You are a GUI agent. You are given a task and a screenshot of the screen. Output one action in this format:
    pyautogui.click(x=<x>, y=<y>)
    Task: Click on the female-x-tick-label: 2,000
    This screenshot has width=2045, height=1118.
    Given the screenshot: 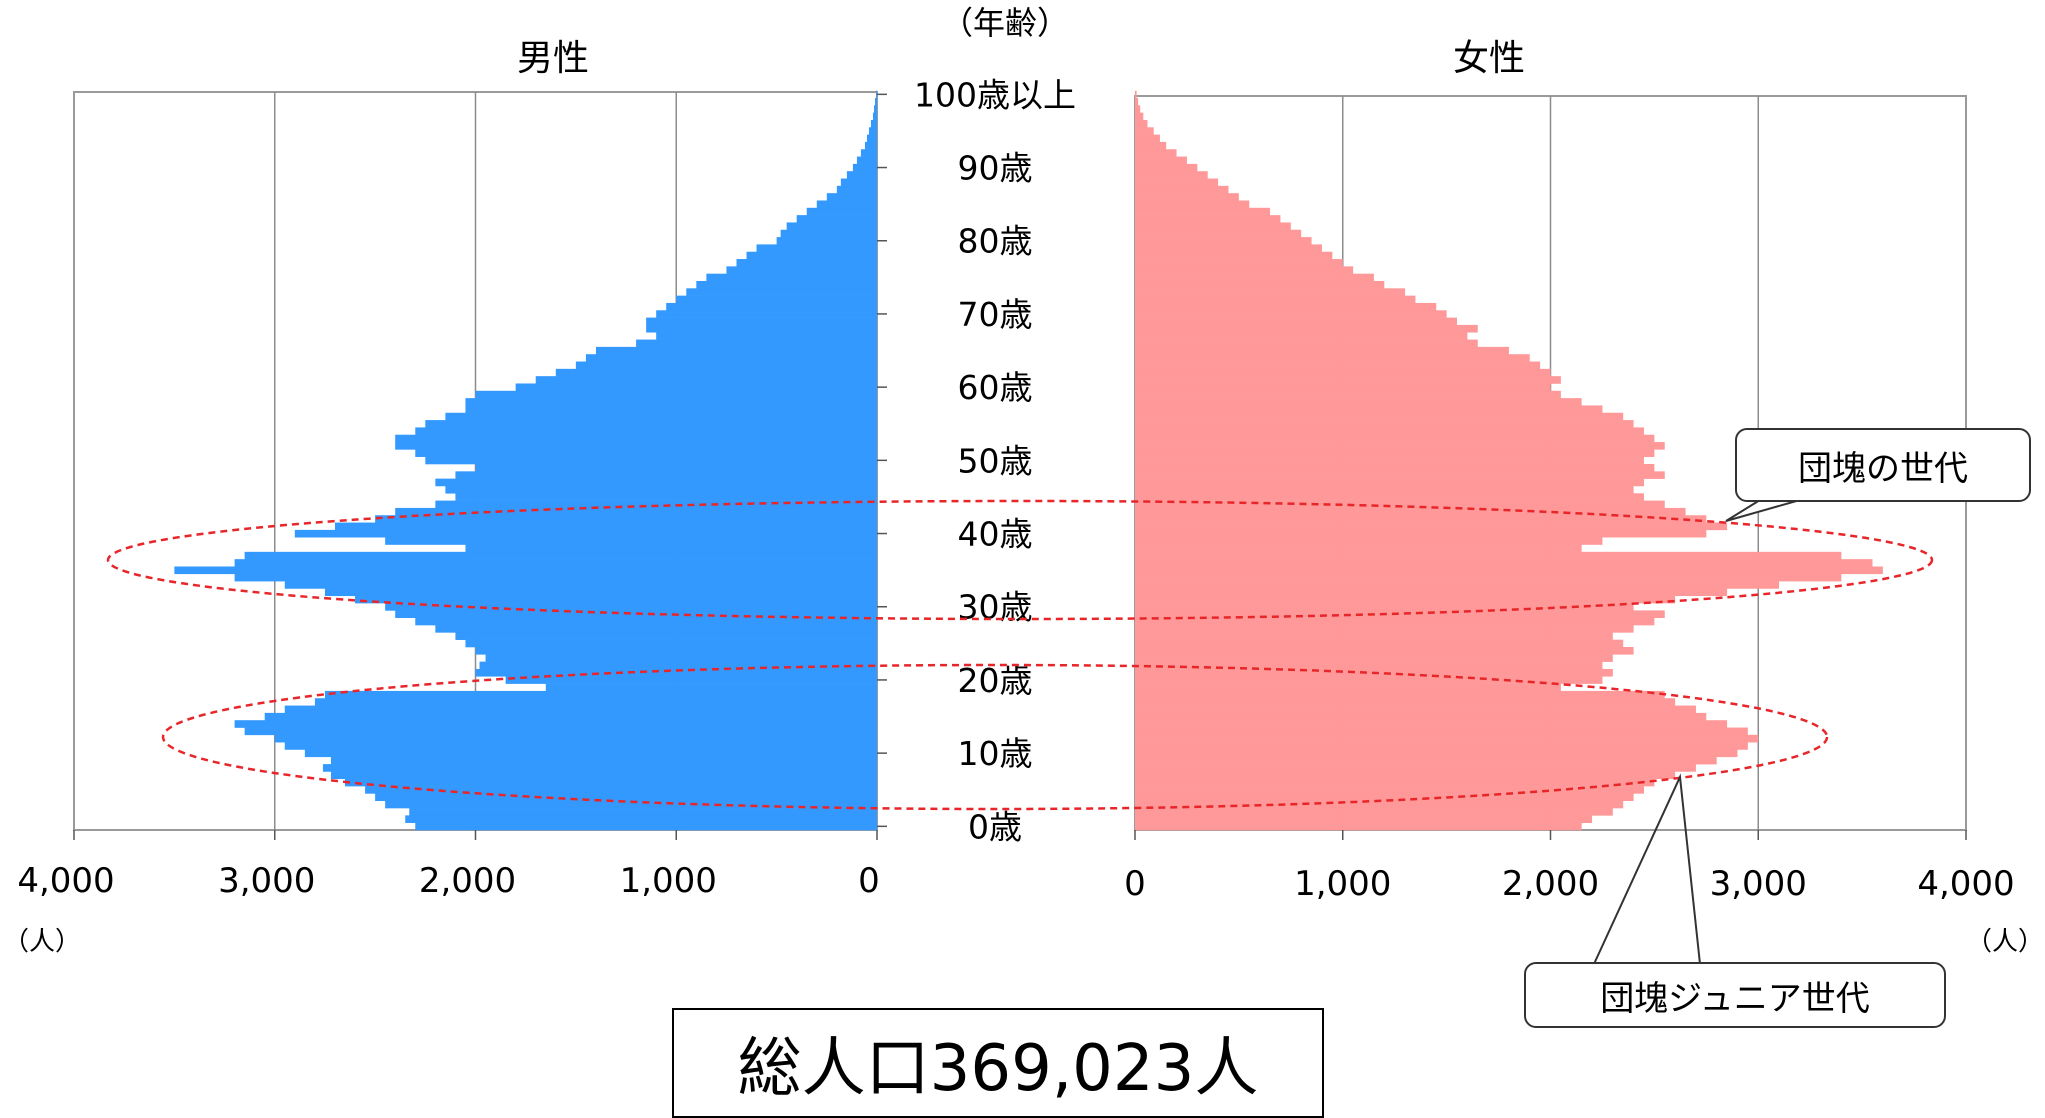 What is the action you would take?
    pyautogui.click(x=1550, y=884)
    